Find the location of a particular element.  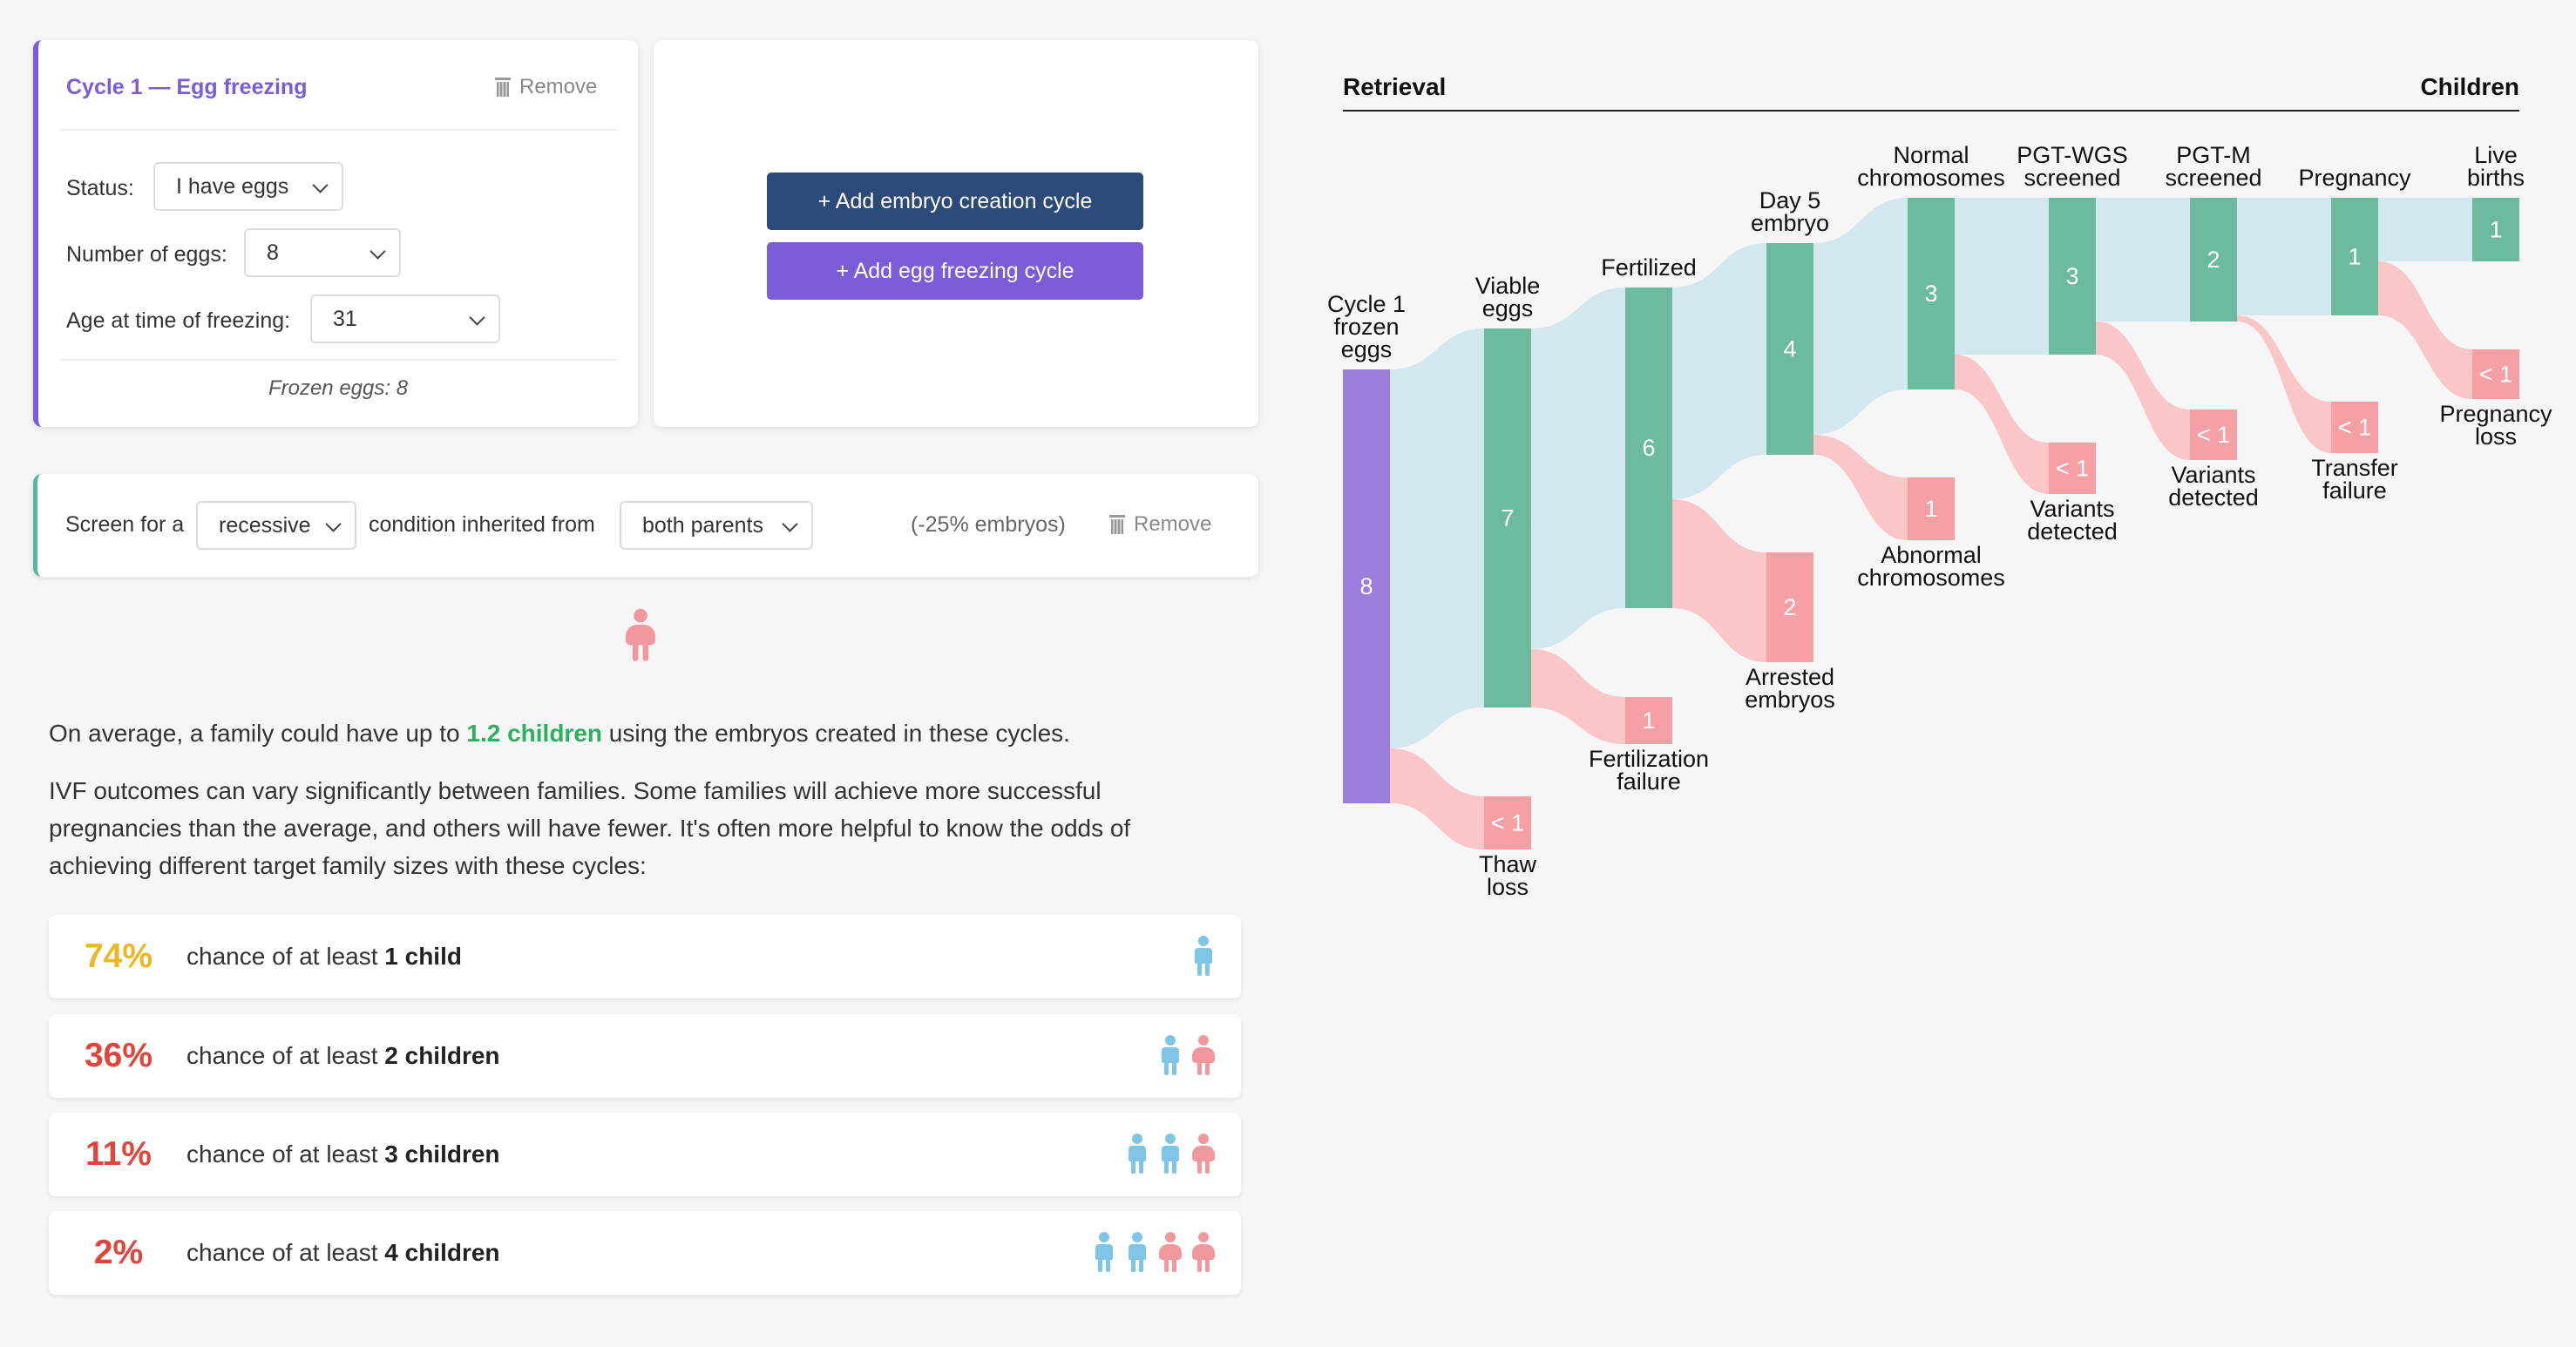

sankey-node-value: 8 is located at coordinates (1366, 586).